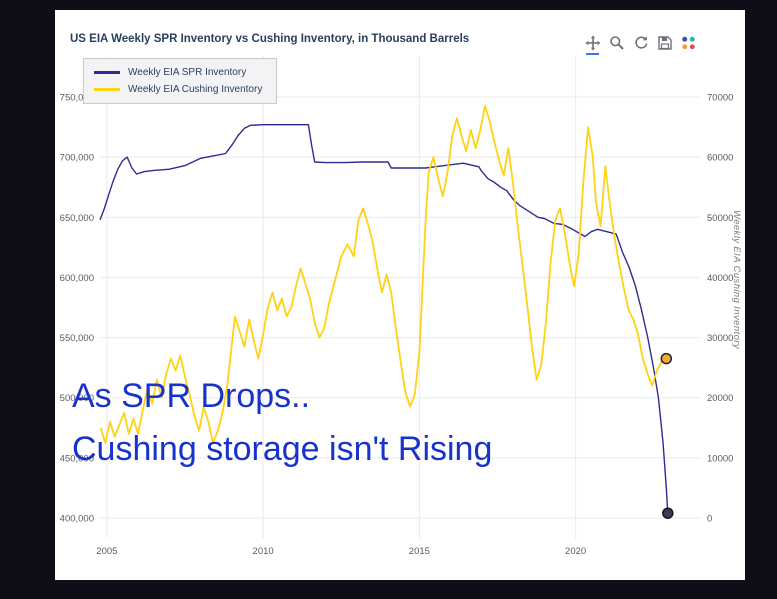 The image size is (777, 599). Describe the element at coordinates (77, 218) in the screenshot. I see `svg-text: 650,000` at that location.